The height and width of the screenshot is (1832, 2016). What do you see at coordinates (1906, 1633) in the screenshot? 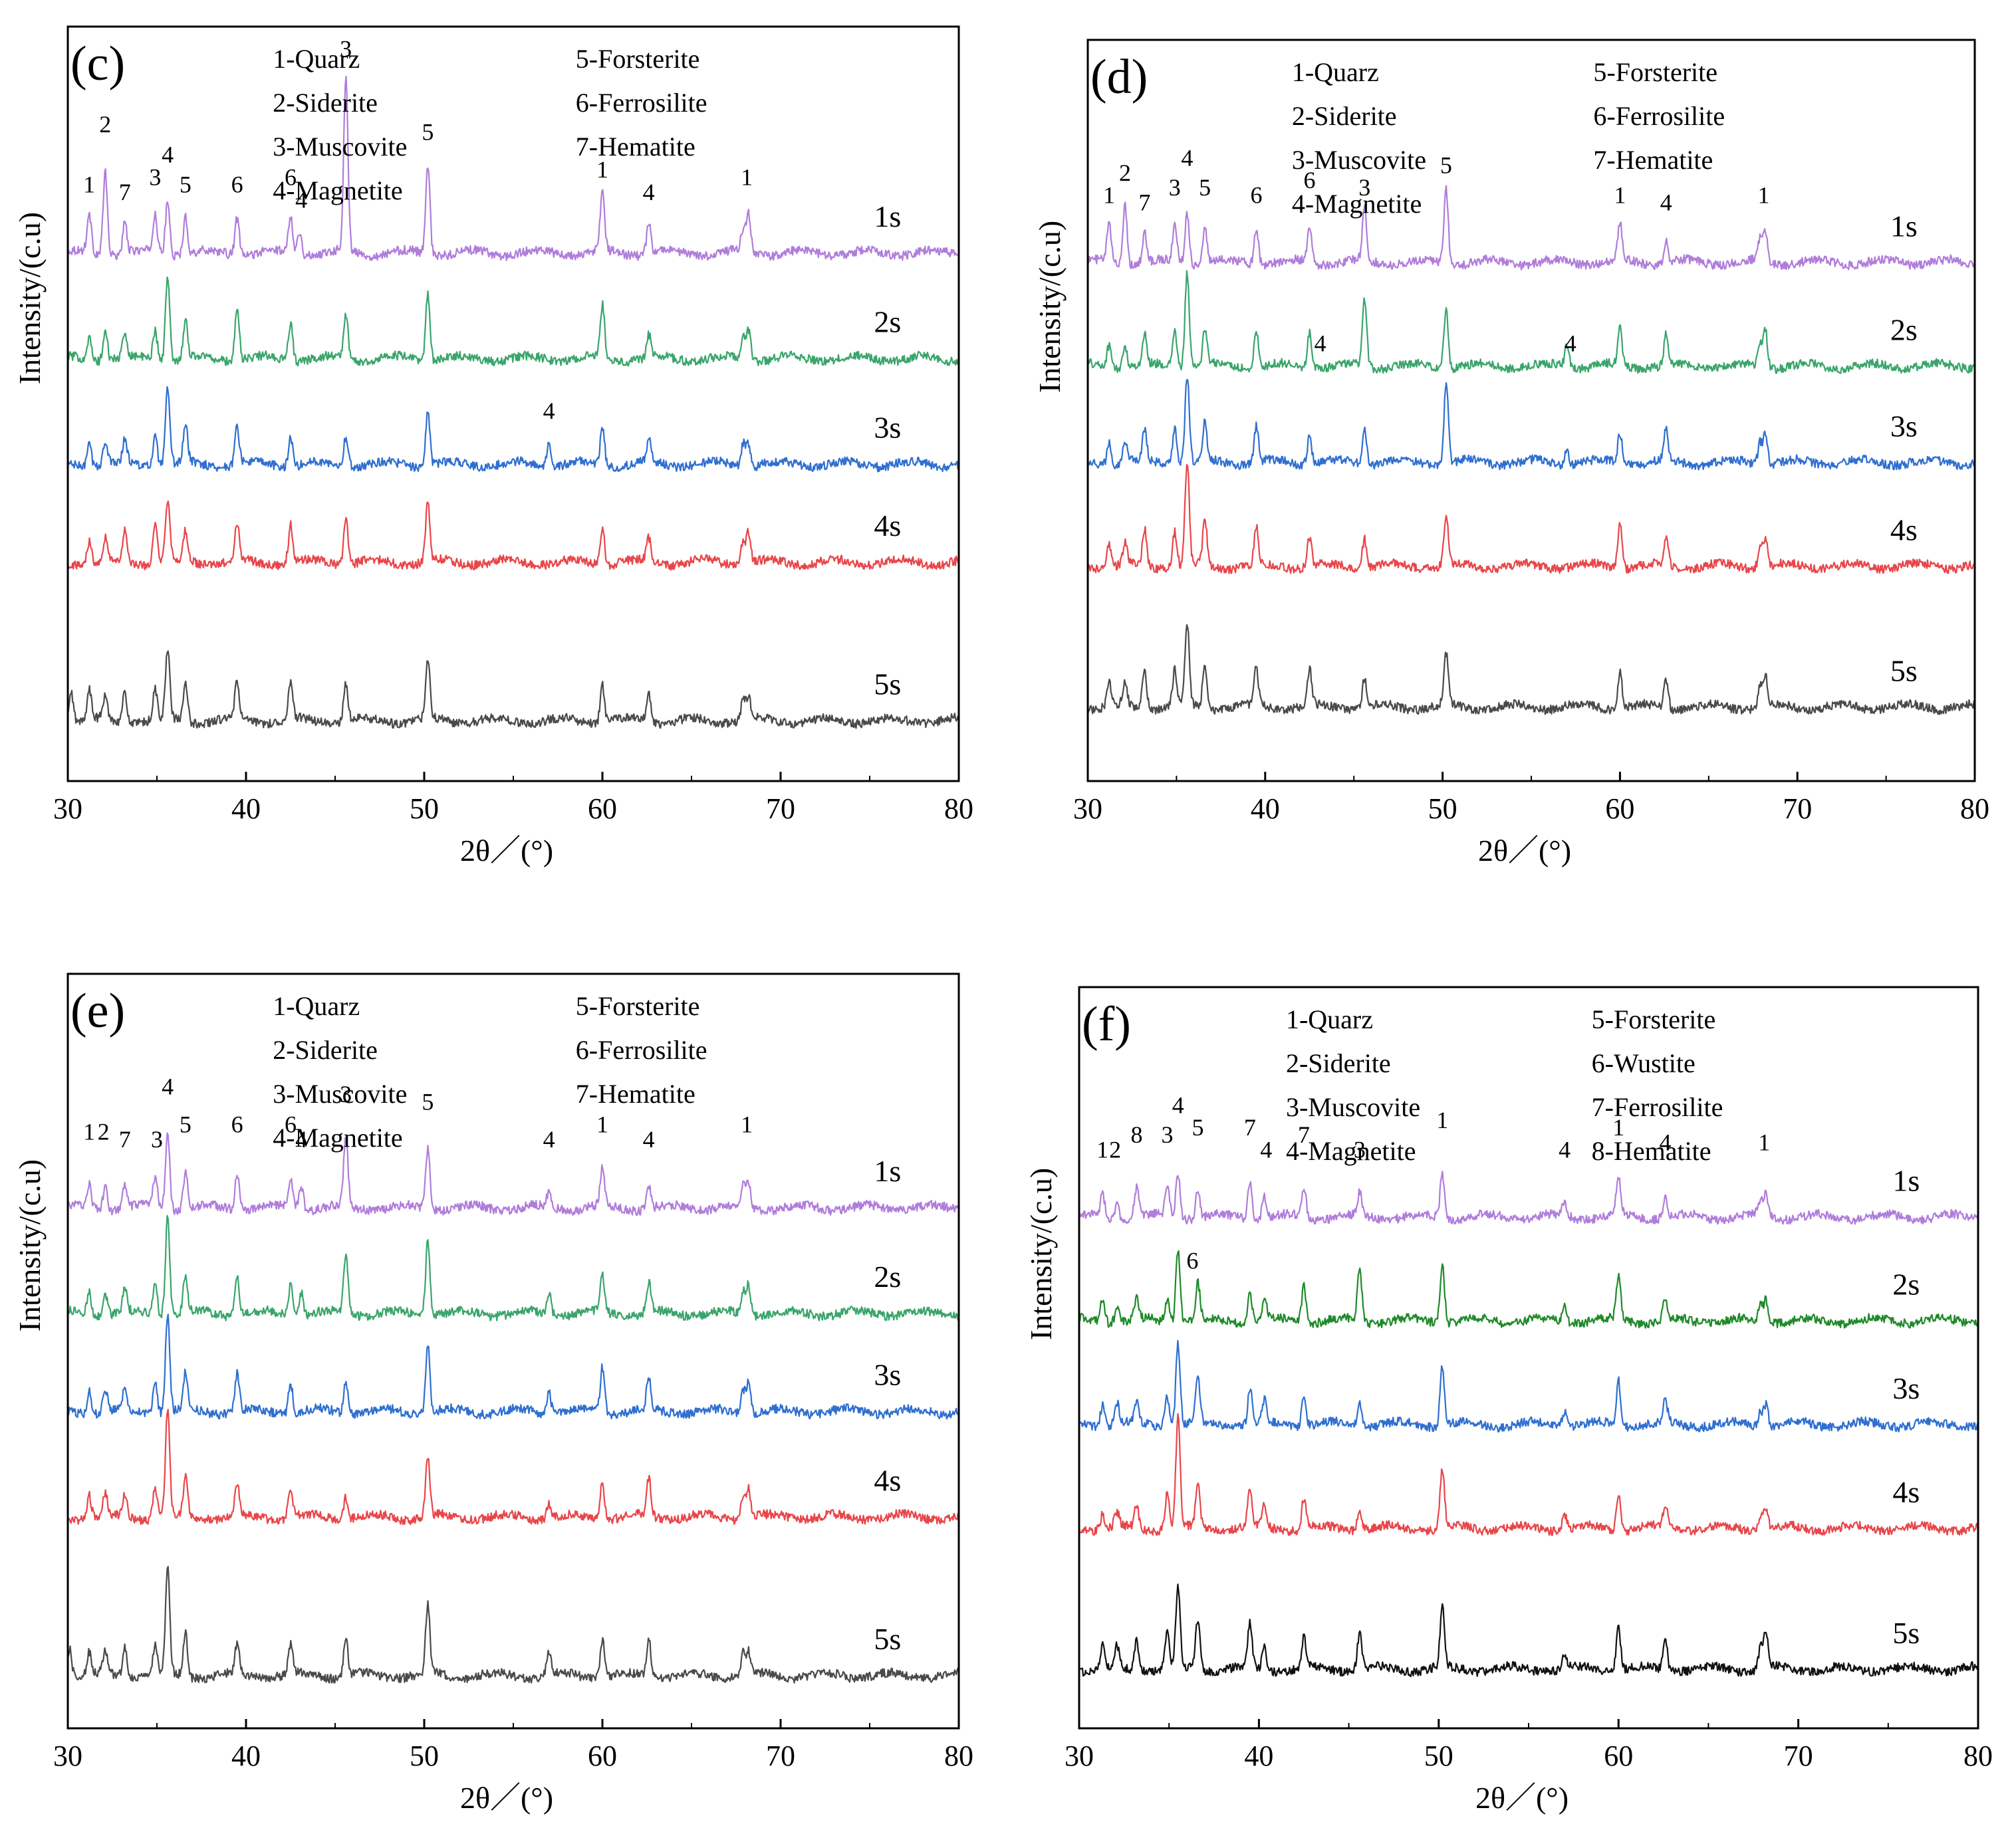
I see `series-label-5s: 5s` at bounding box center [1906, 1633].